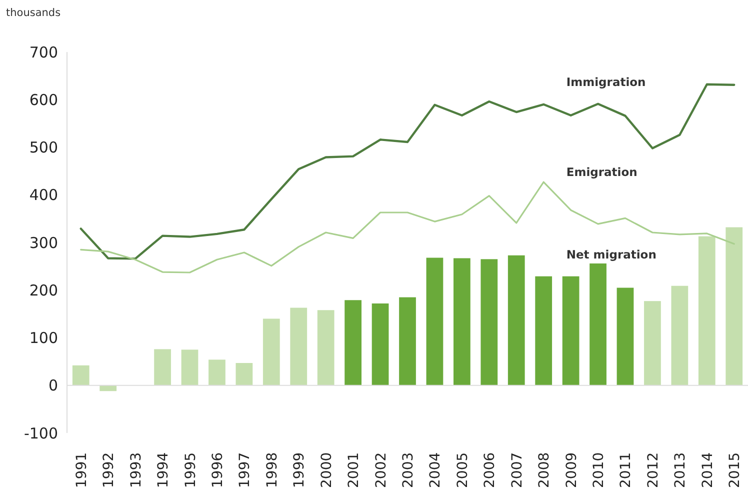  Describe the element at coordinates (272, 470) in the screenshot. I see `x-tick-label: 1998` at that location.